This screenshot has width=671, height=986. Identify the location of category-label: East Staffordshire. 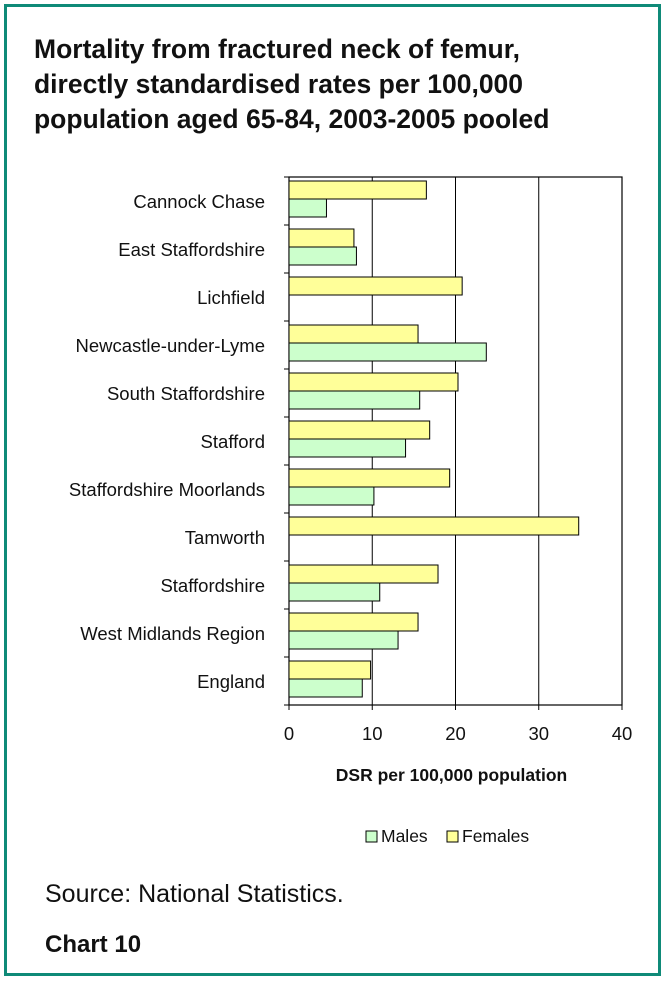
(191, 249).